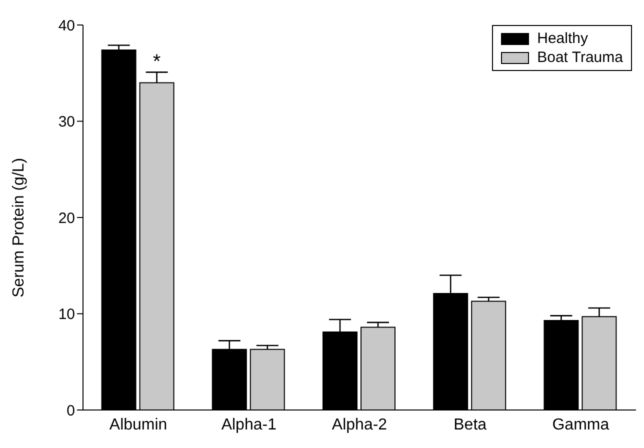 This screenshot has width=644, height=448. I want to click on y-tick-label: 40, so click(66, 25).